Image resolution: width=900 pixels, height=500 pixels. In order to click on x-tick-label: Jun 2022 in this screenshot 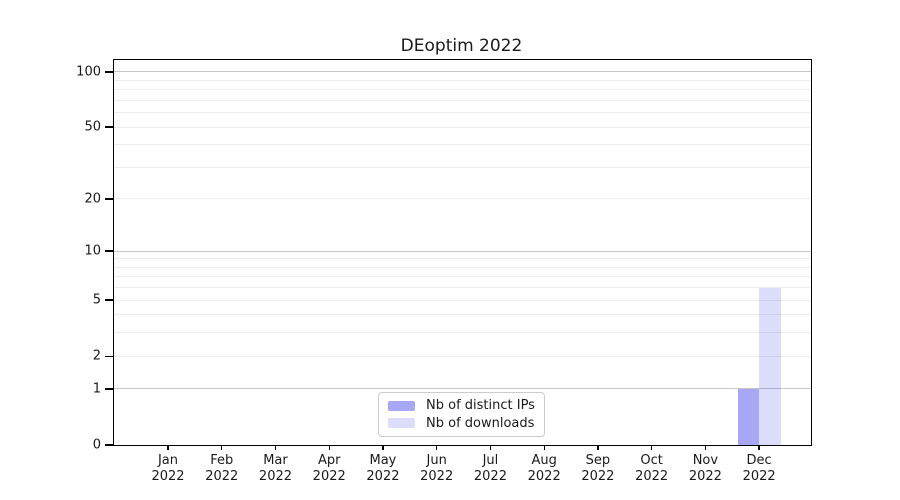, I will do `click(436, 469)`.